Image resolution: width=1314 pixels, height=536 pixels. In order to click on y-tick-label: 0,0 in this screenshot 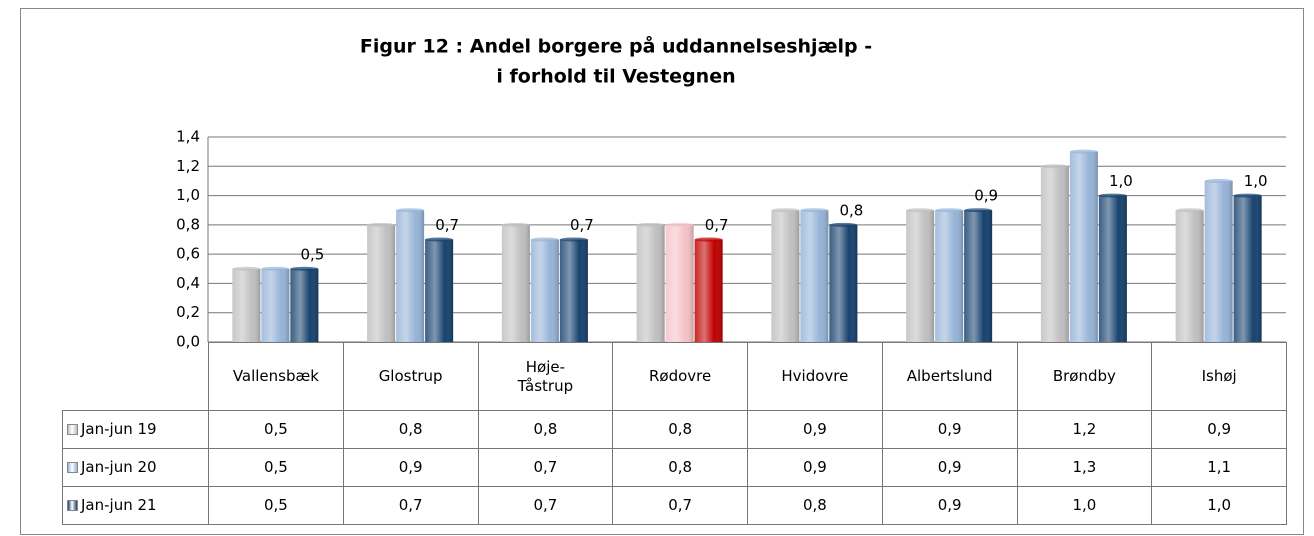, I will do `click(188, 342)`.